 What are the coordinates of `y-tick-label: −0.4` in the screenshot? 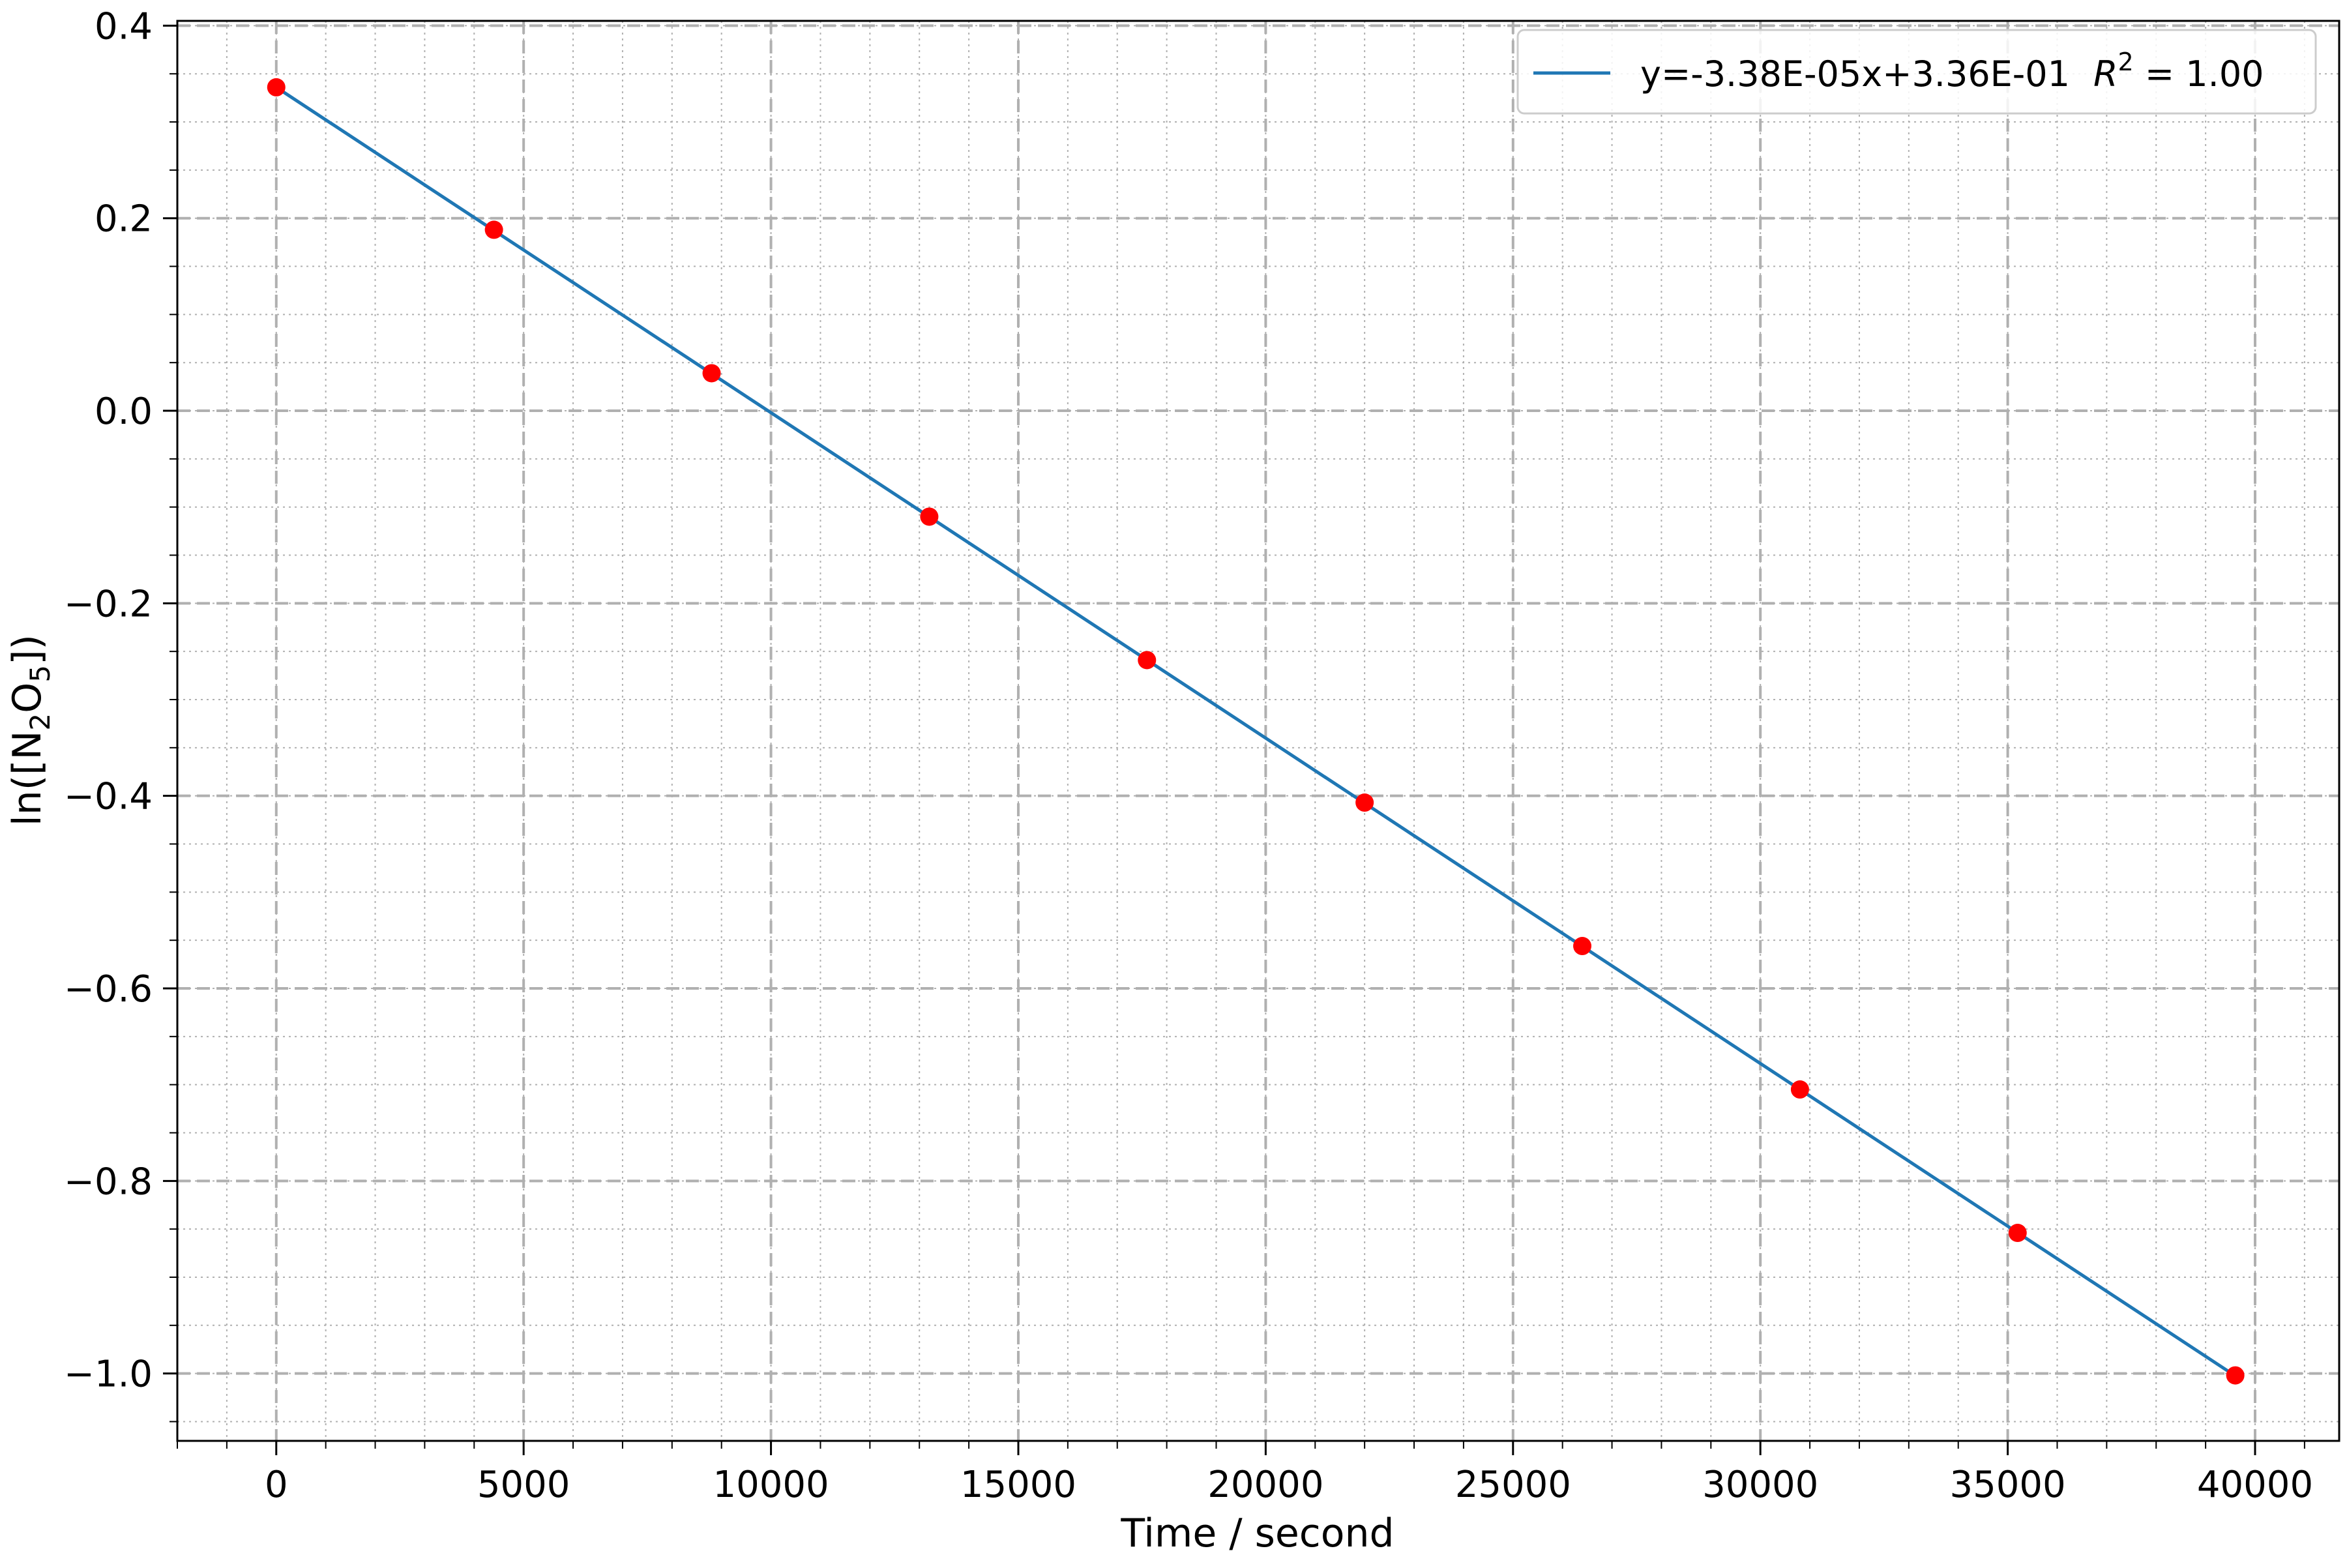 It's located at (108, 797).